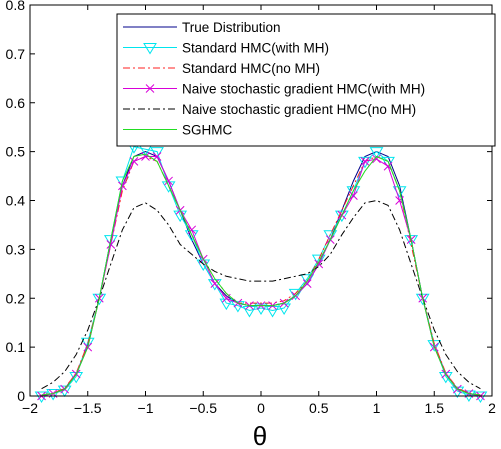 The image size is (501, 449). I want to click on y-tick-label: 0.4, so click(16, 201).